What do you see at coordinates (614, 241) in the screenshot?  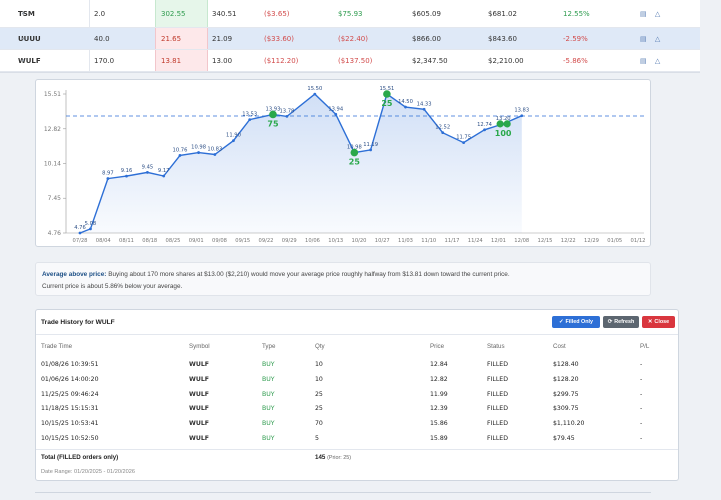 I see `x-tick-label: 01/05` at bounding box center [614, 241].